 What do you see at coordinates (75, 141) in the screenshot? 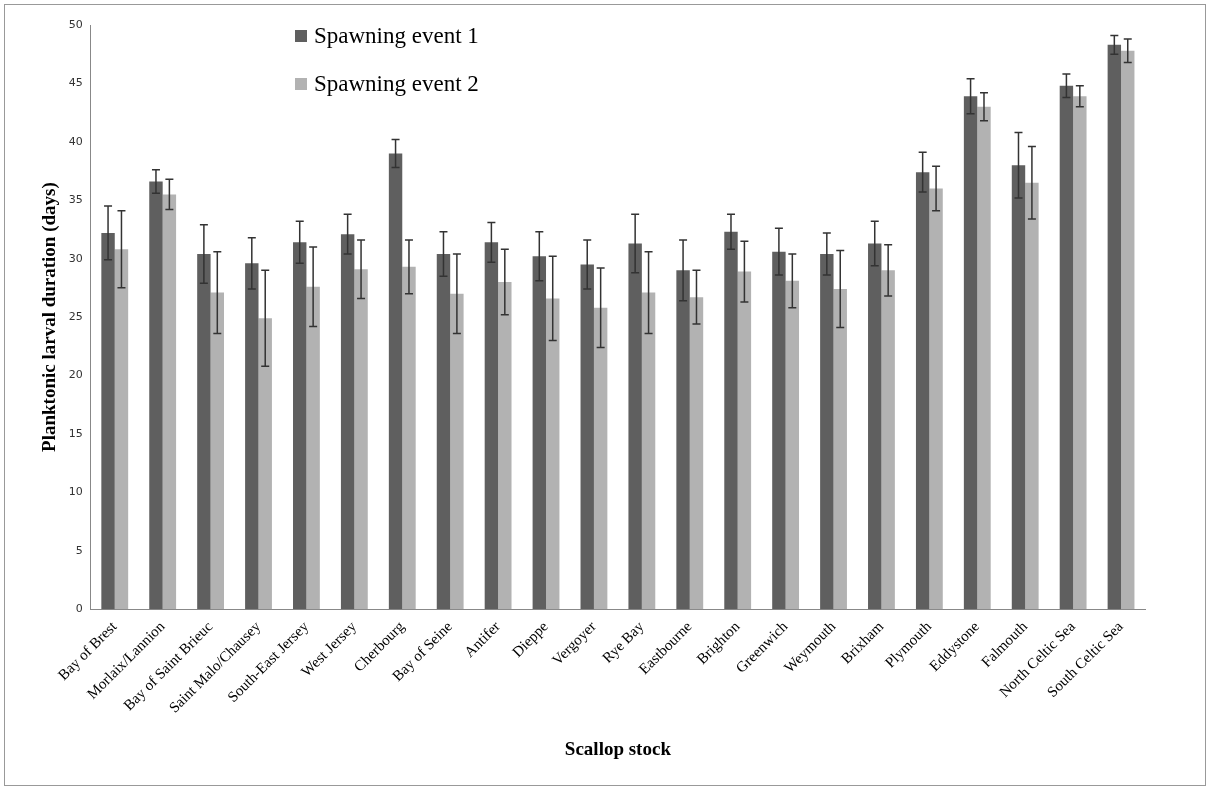
I see `y-tick-label: 40` at bounding box center [75, 141].